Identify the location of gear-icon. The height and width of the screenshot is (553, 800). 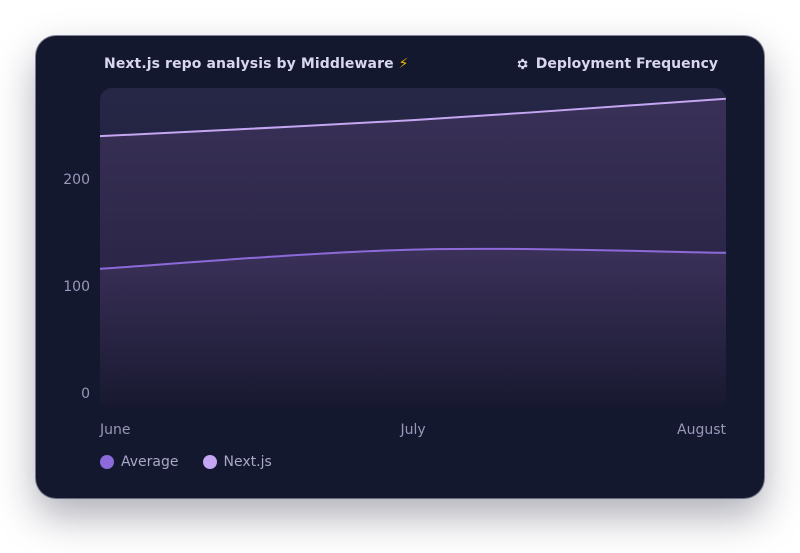
(522, 64).